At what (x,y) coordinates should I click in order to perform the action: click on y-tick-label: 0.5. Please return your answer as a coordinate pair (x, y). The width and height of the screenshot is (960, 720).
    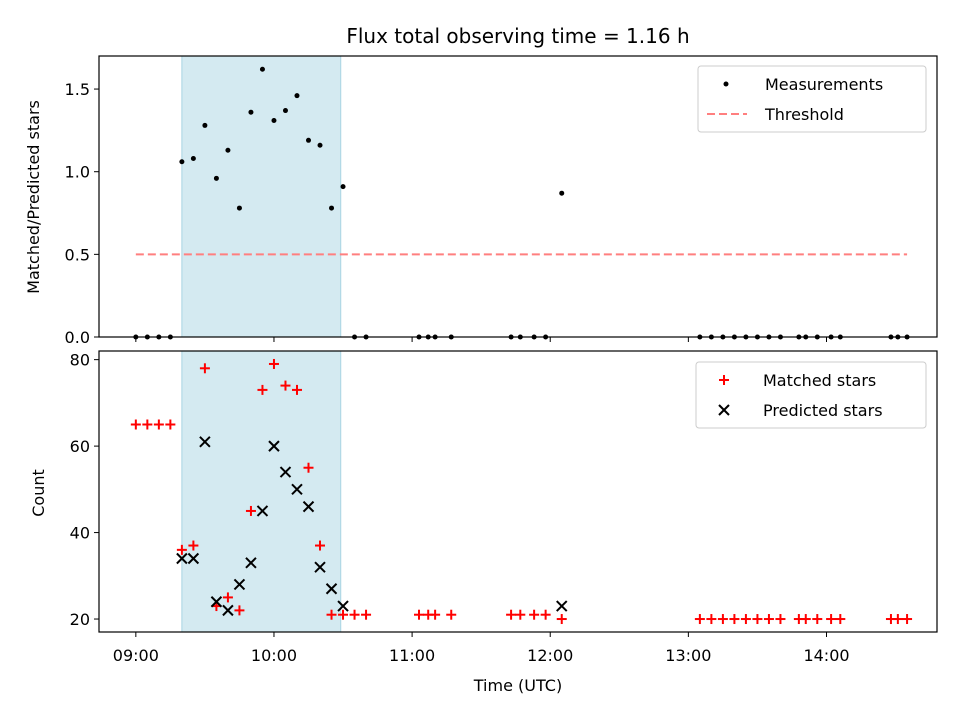
    Looking at the image, I should click on (77, 254).